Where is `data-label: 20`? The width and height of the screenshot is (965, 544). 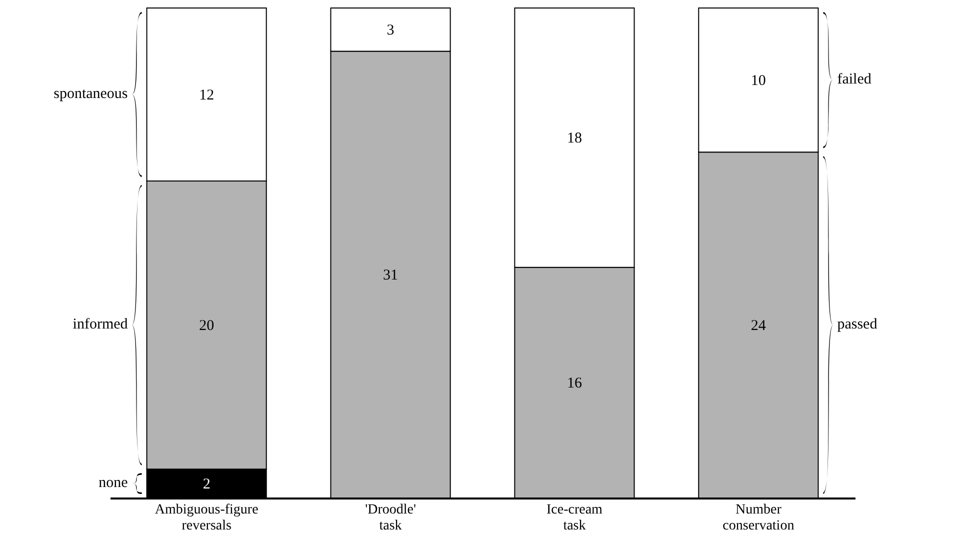
data-label: 20 is located at coordinates (206, 326).